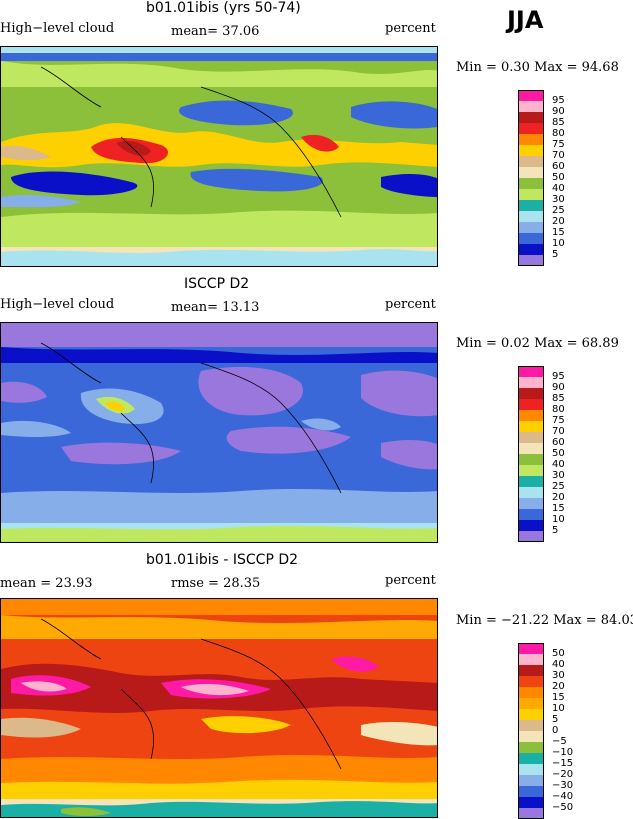 The width and height of the screenshot is (633, 819). Describe the element at coordinates (217, 284) in the screenshot. I see `panel-2-title: ISCCP D2` at that location.